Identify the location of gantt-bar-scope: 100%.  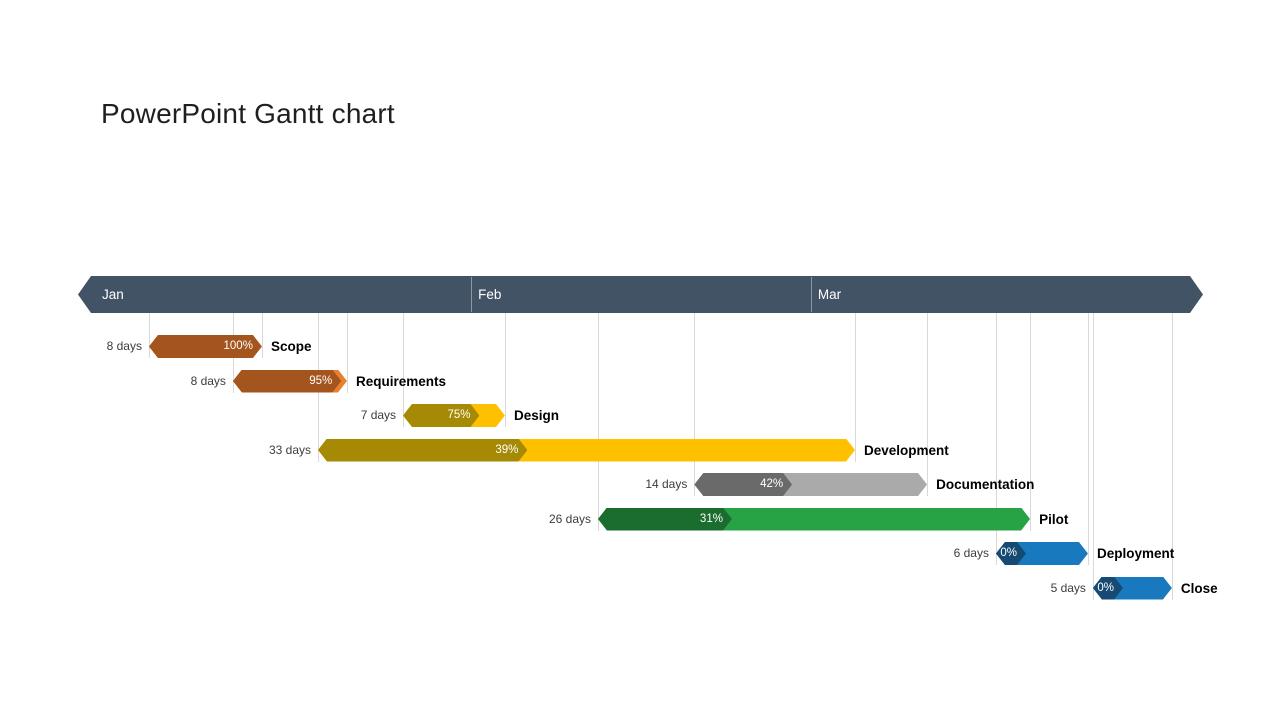
(205, 346).